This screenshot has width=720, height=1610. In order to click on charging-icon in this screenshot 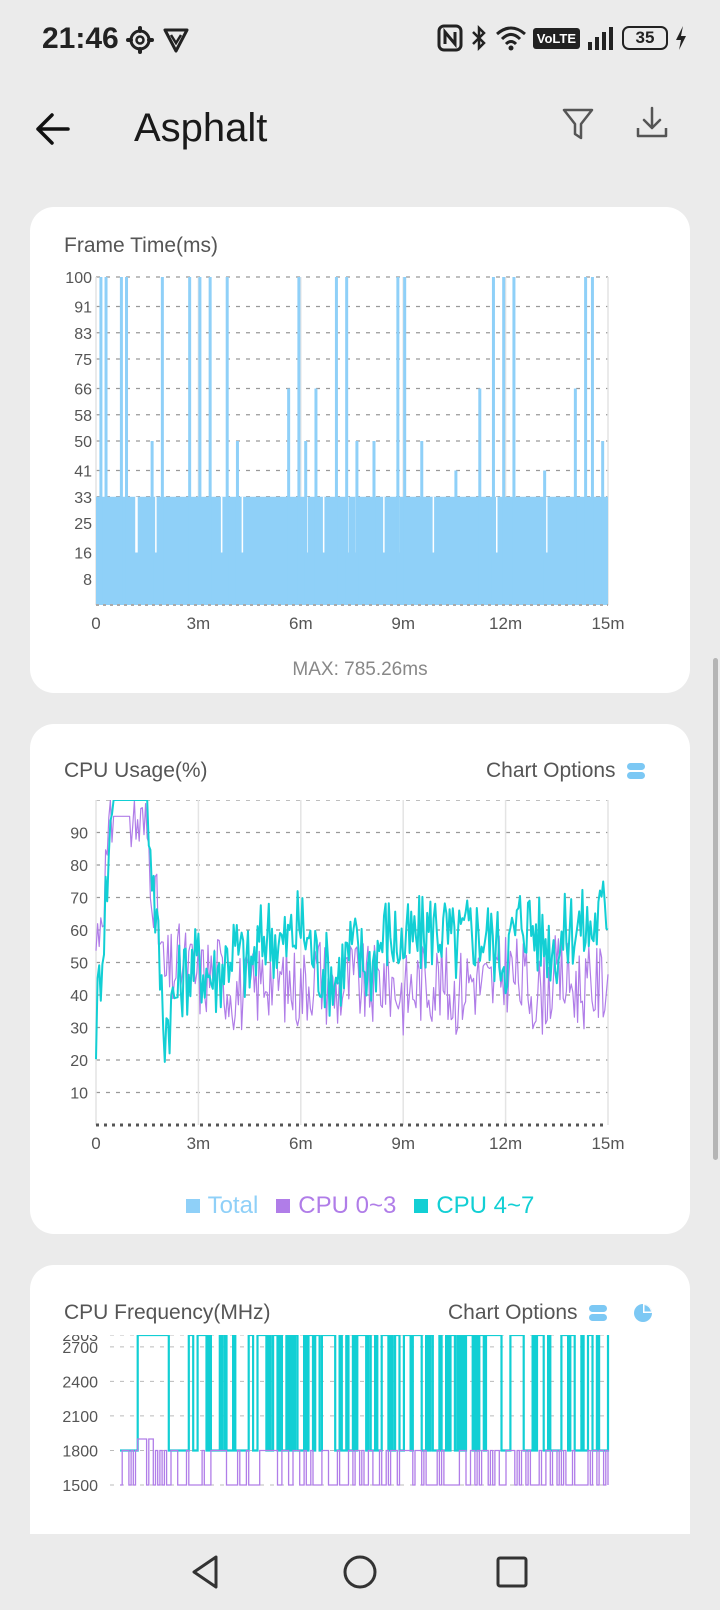, I will do `click(681, 38)`.